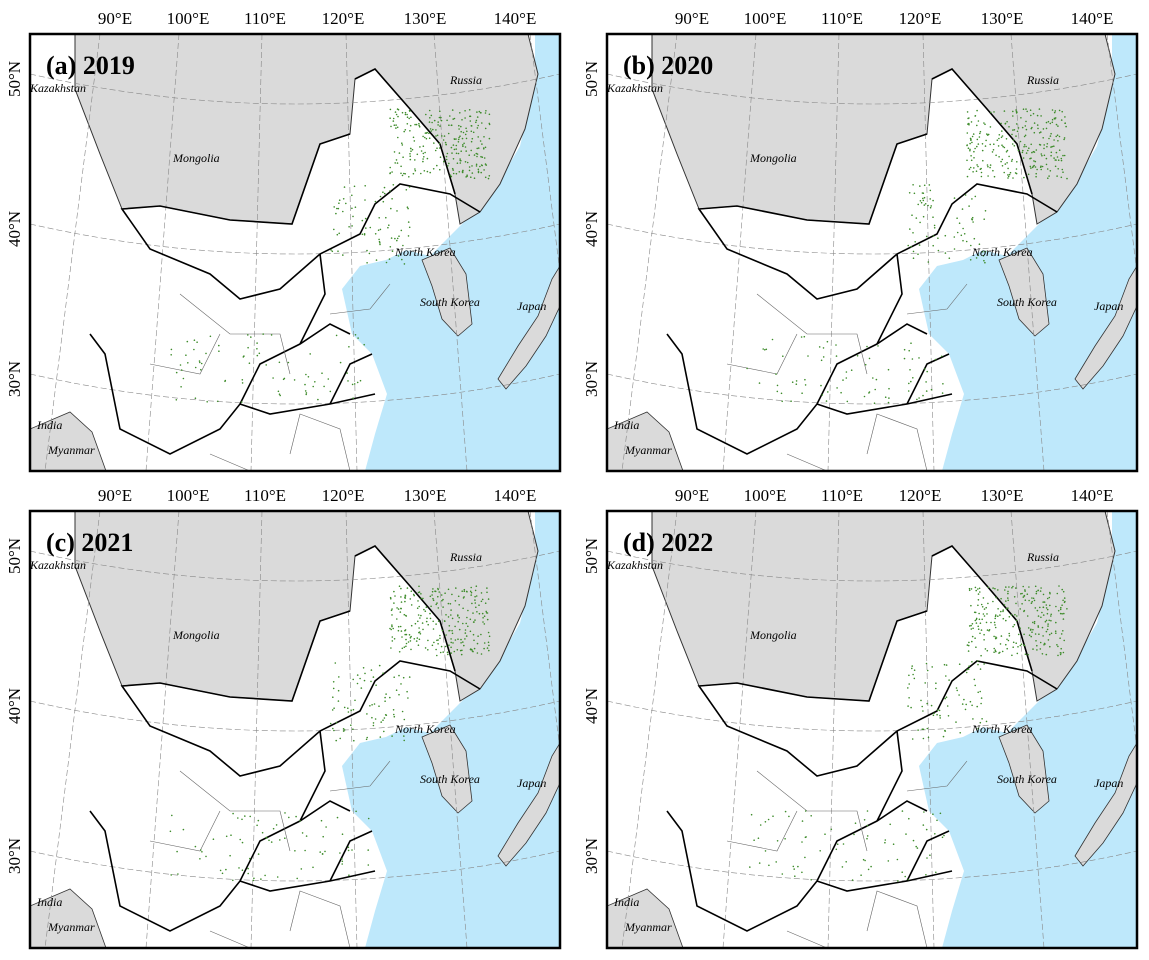  Describe the element at coordinates (14, 229) in the screenshot. I see `lat-label: 40°N` at that location.